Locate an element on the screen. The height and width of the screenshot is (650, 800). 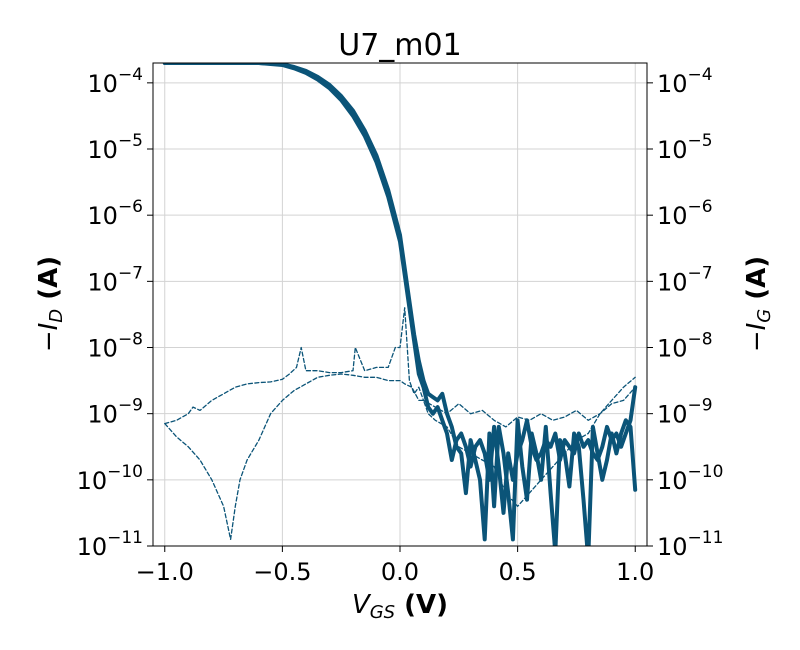
y-right-tick-label: 10⁻⁵ is located at coordinates (685, 147).